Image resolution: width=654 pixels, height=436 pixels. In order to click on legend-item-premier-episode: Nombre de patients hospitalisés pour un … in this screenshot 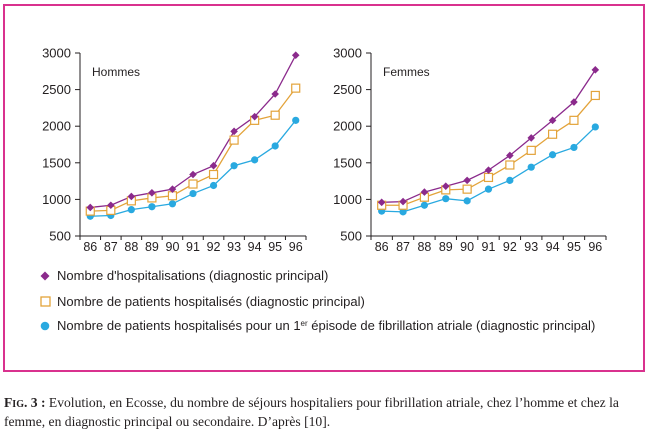, I will do `click(315, 325)`.